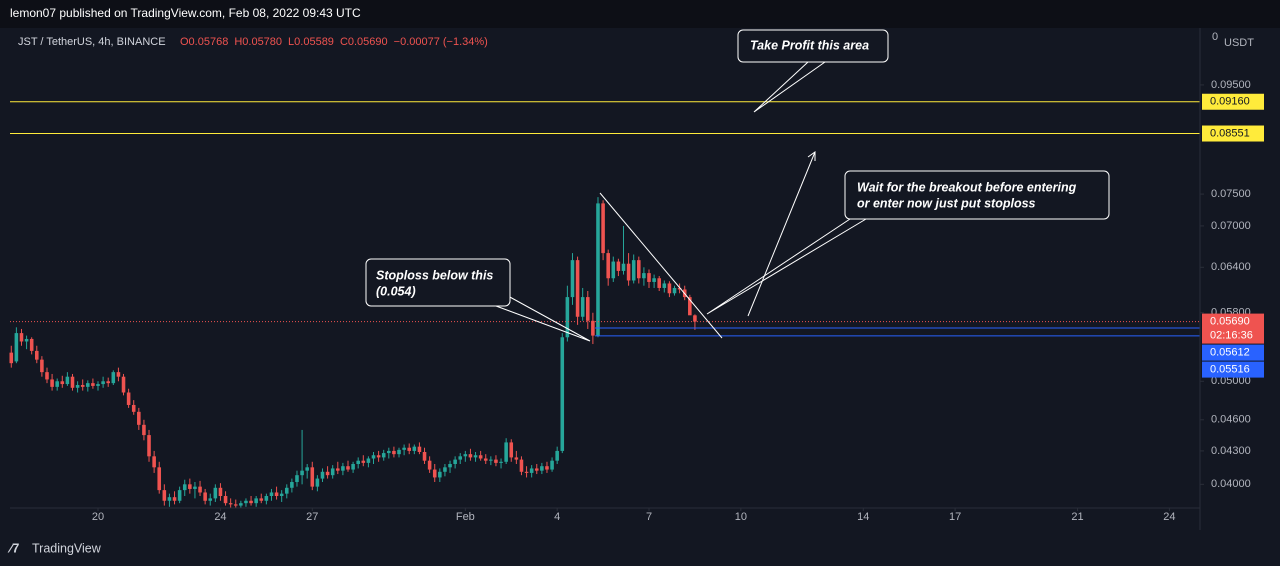 The width and height of the screenshot is (1280, 566). Describe the element at coordinates (92, 42) in the screenshot. I see `symbol: JST / TetherUS, 4h, BINANCE` at that location.